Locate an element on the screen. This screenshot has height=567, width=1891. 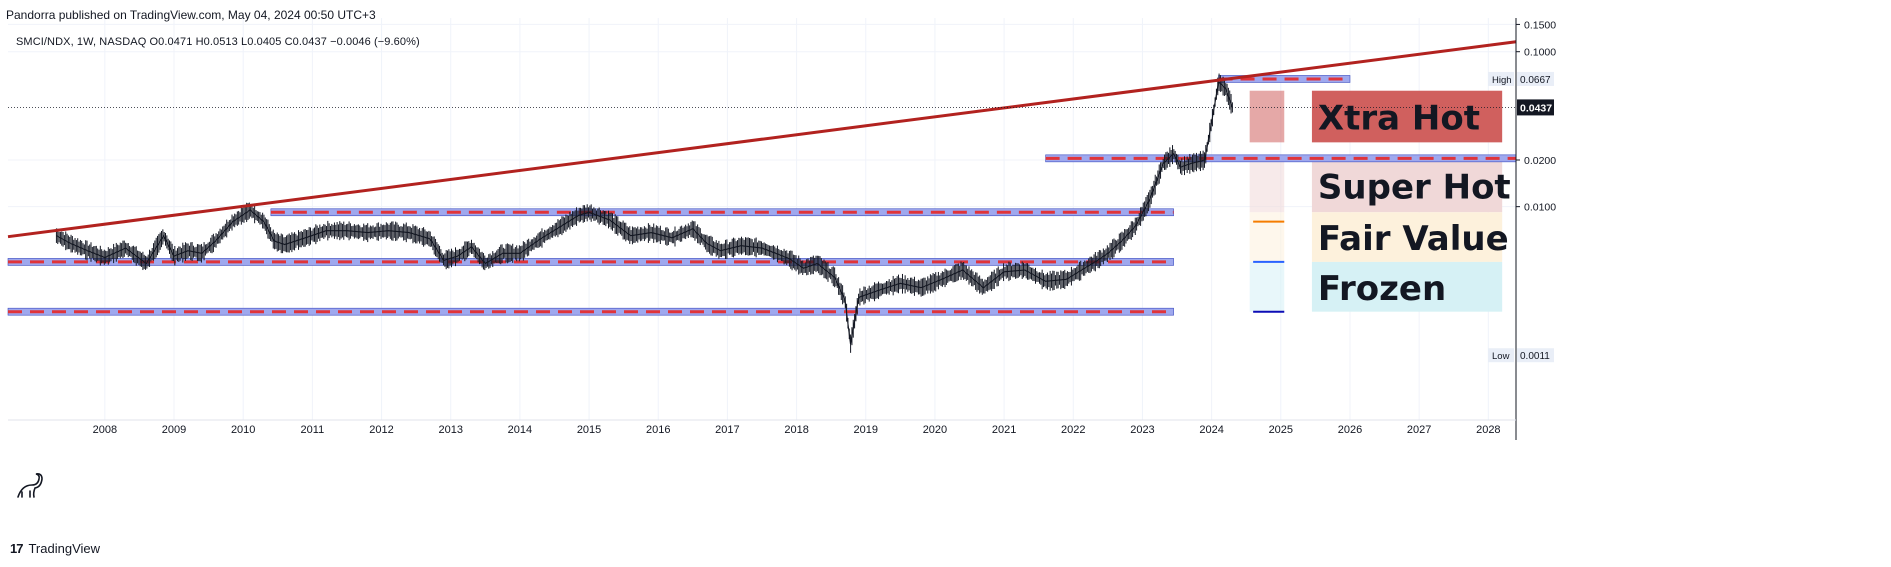
y-tick-label: 0.0100 is located at coordinates (1540, 208).